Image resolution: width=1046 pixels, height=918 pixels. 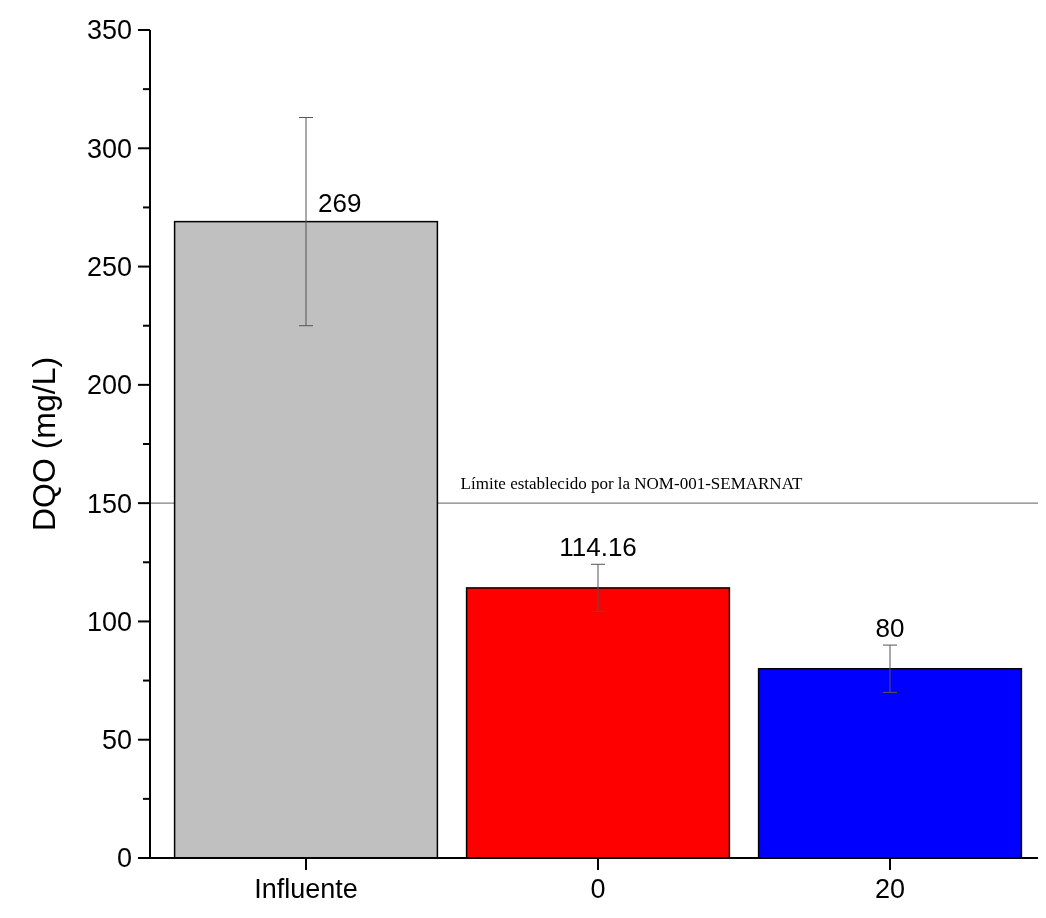 I want to click on y-tick-label: 350, so click(x=109, y=30).